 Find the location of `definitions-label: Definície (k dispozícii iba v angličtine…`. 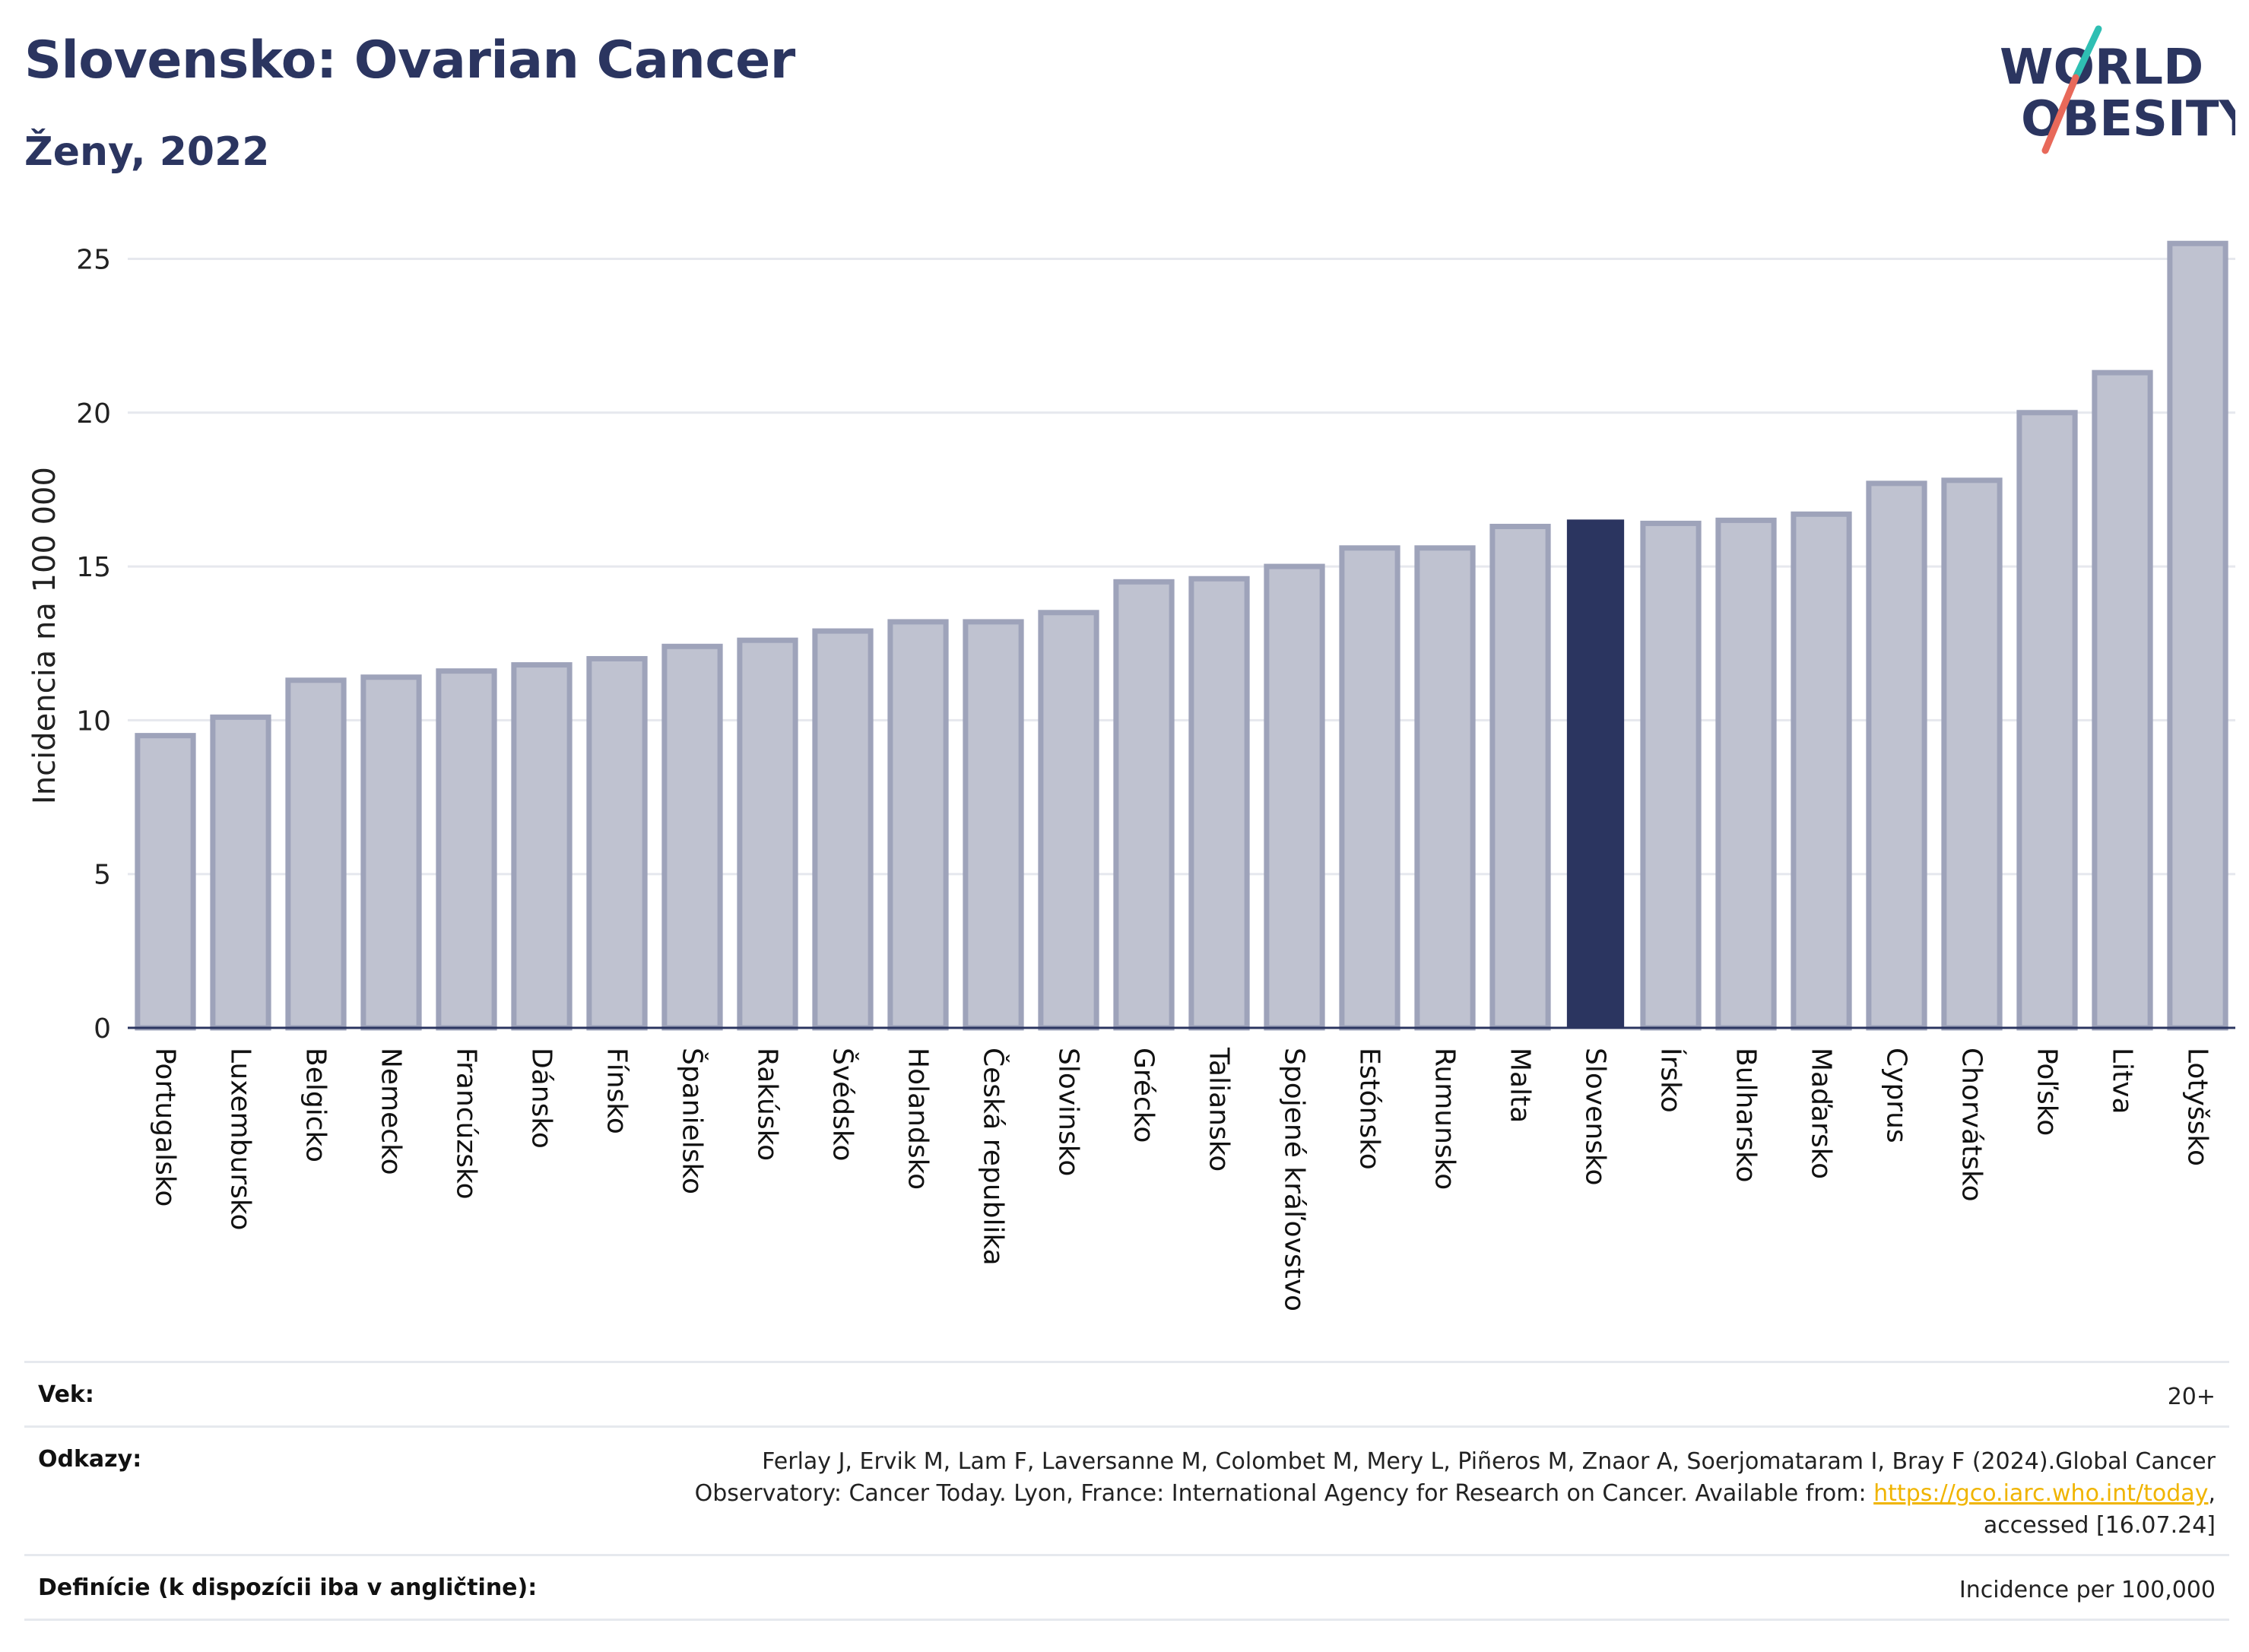

definitions-label: Definície (k dispozícii iba v angličtine… is located at coordinates (288, 1587).